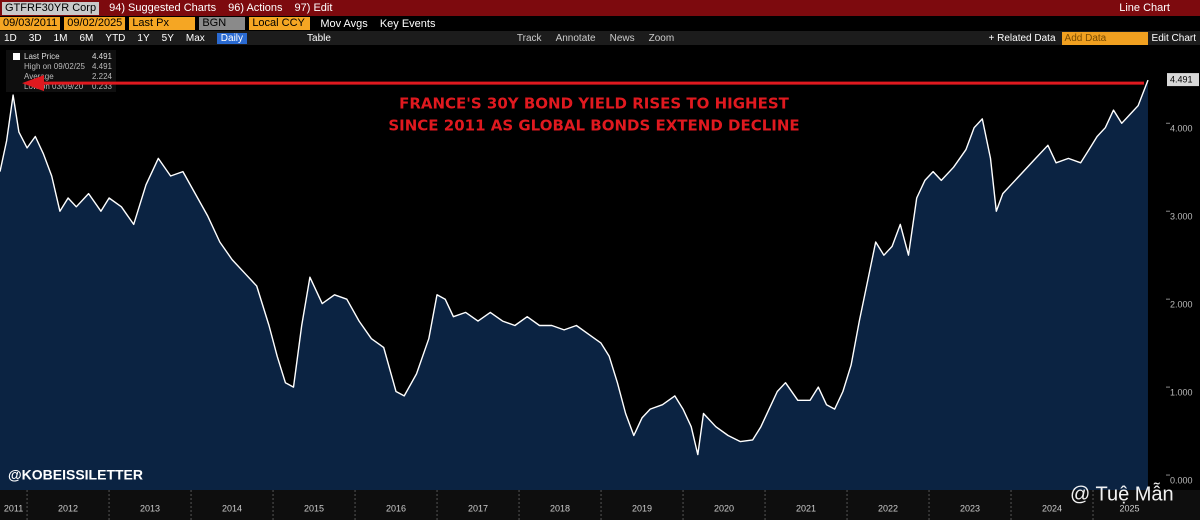  Describe the element at coordinates (1122, 493) in the screenshot. I see `watermark: @ Tuệ Mẫn` at that location.